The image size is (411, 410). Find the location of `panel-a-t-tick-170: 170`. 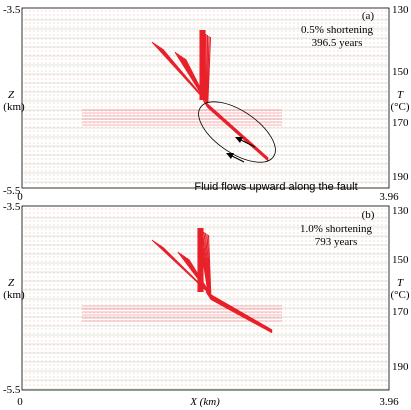

panel-a-t-tick-170: 170 is located at coordinates (400, 123).